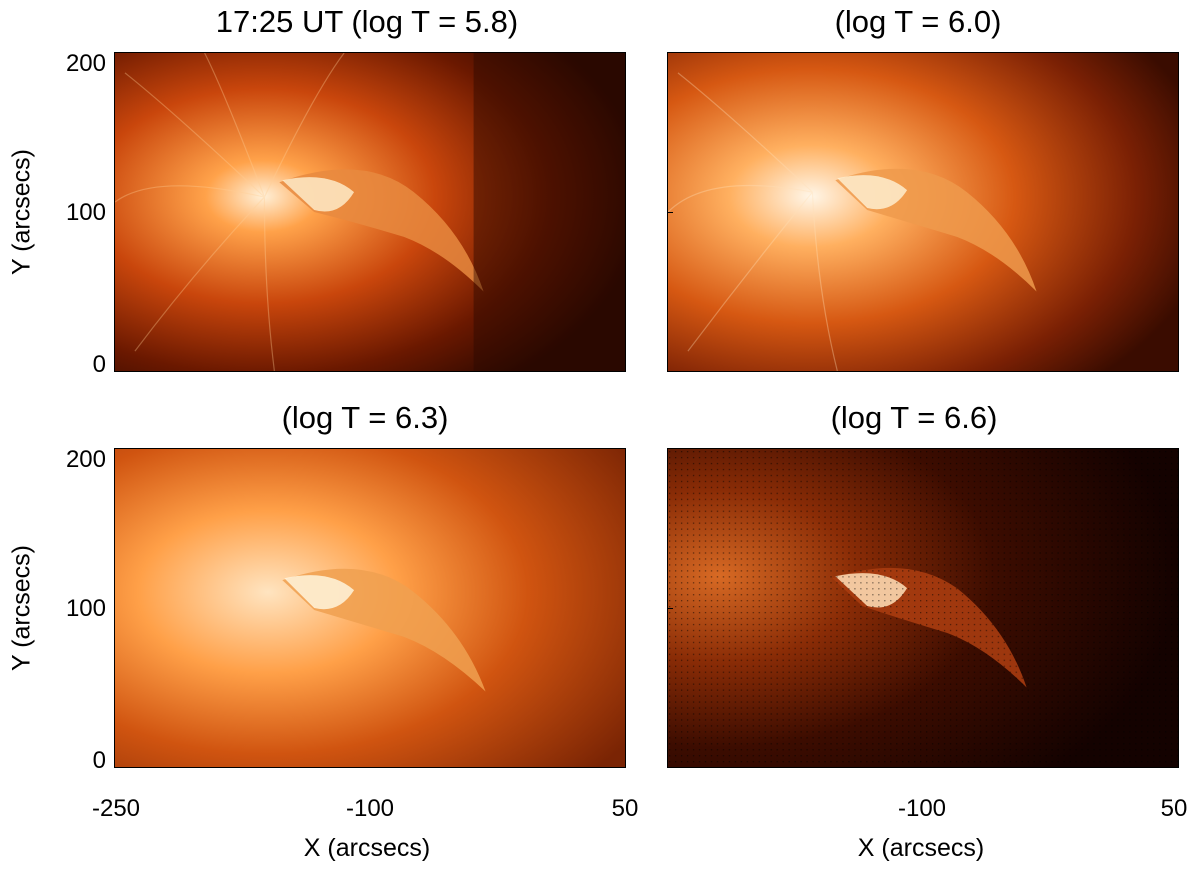 The image size is (1200, 869). What do you see at coordinates (625, 808) in the screenshot?
I see `xtick-left-50: 50` at bounding box center [625, 808].